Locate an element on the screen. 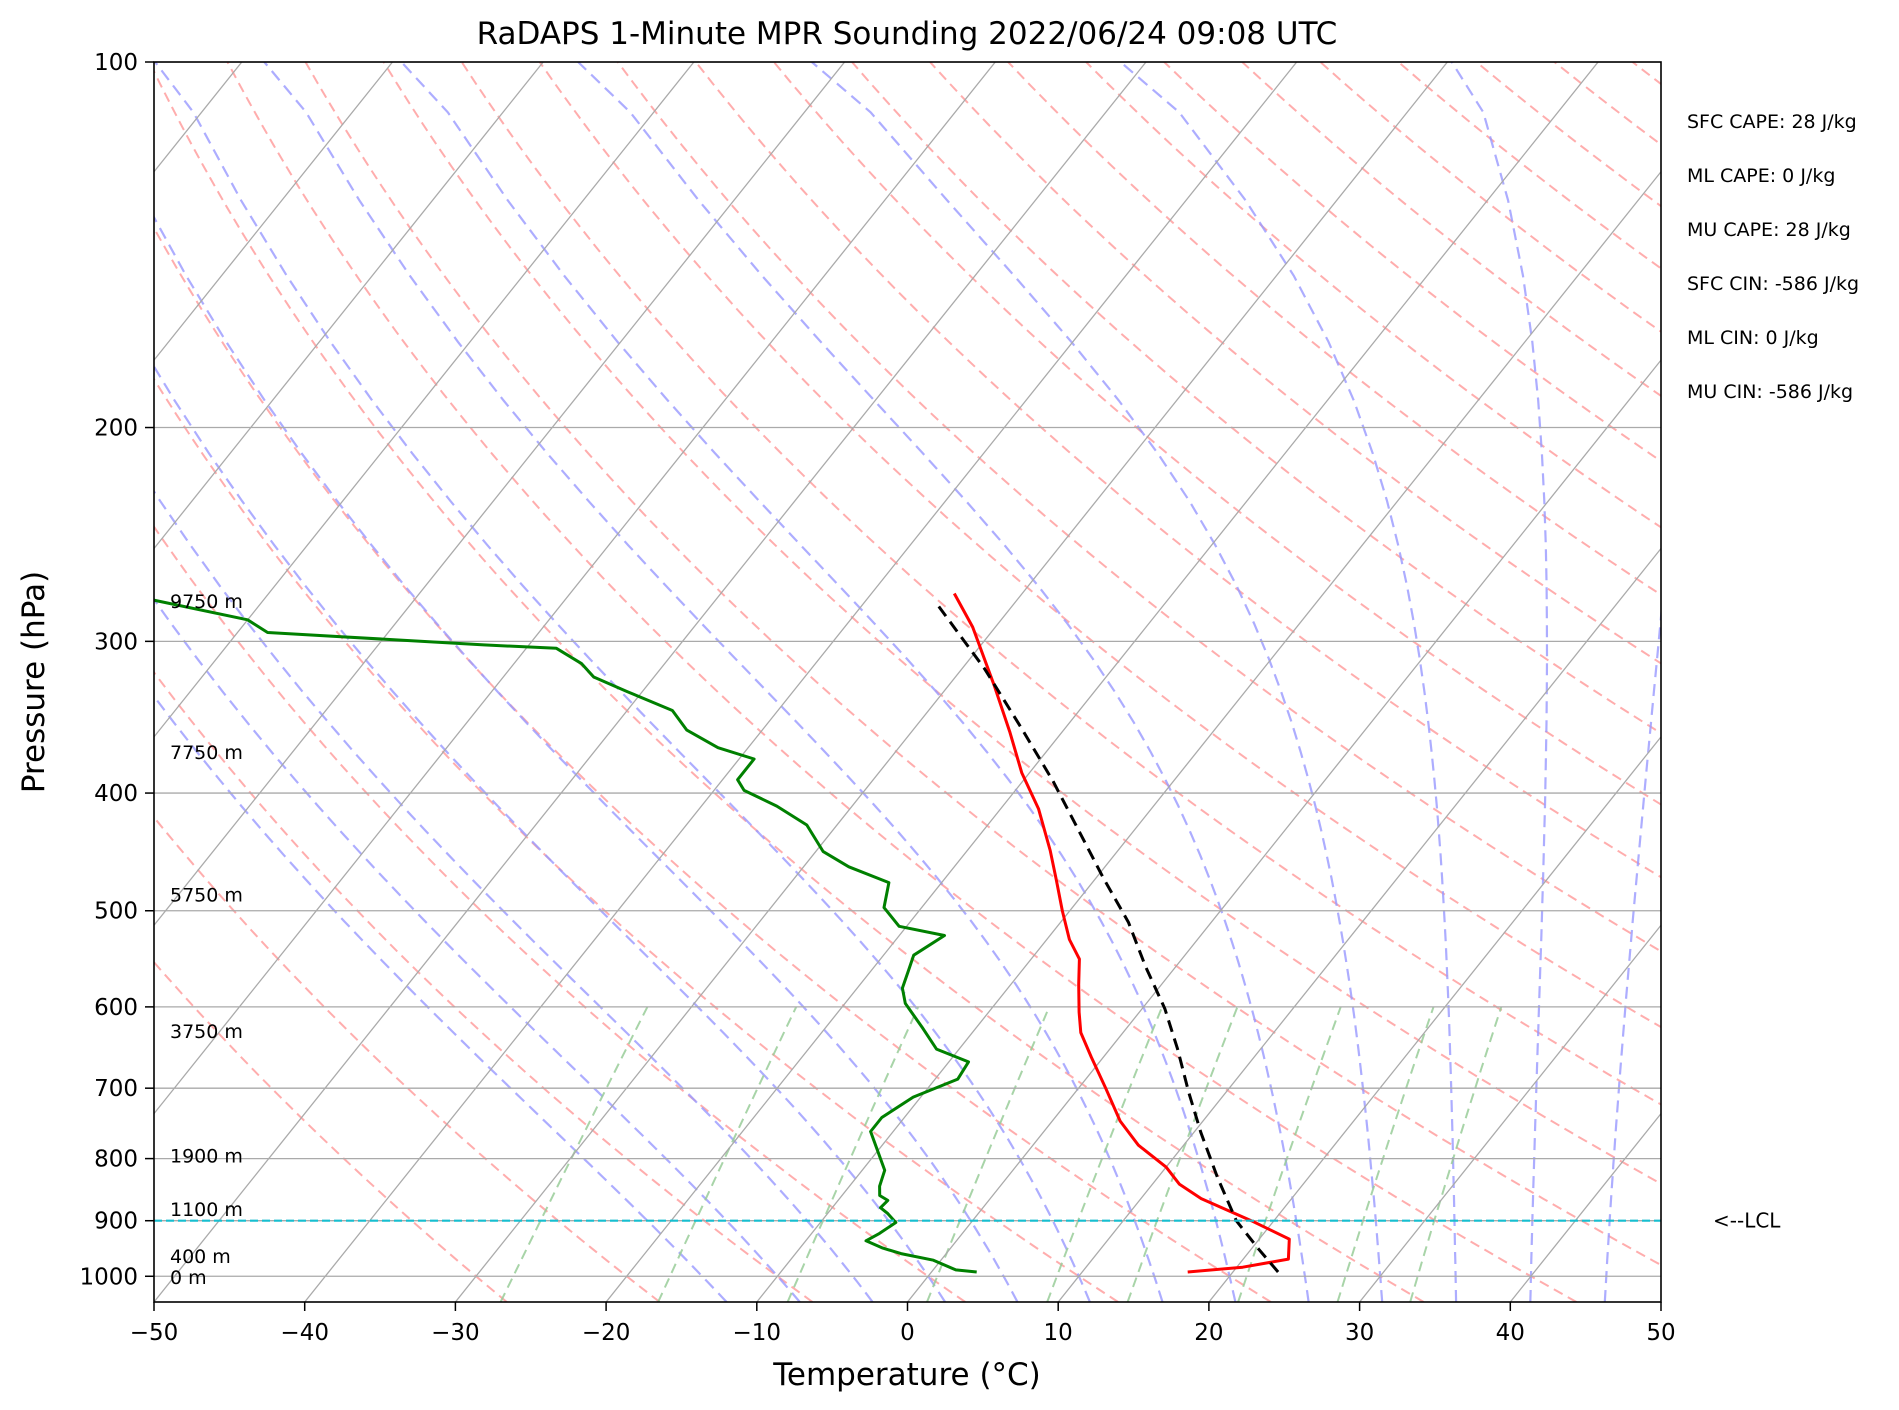 The width and height of the screenshot is (1899, 1410). x-tick-label: 30 is located at coordinates (1359, 1333).